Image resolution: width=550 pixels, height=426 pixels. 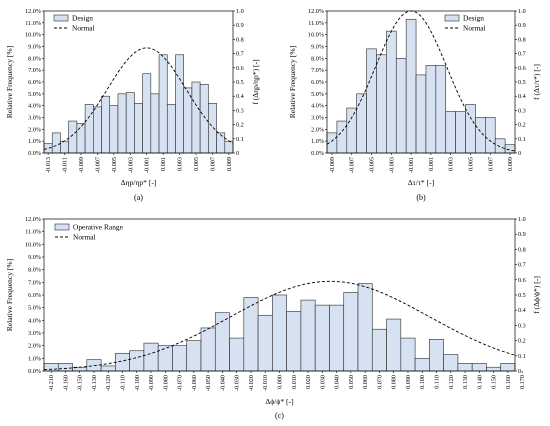 I want to click on y-tick-label: 9.0%, so click(x=317, y=47).